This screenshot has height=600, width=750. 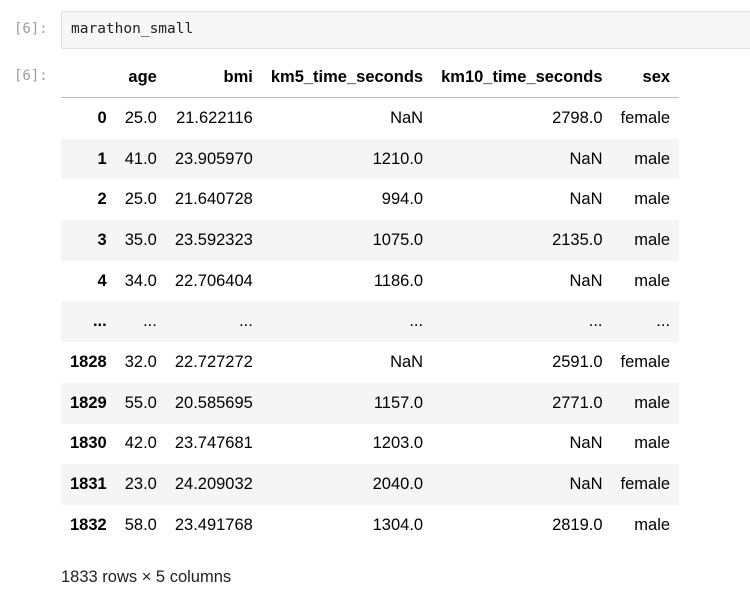 What do you see at coordinates (213, 484) in the screenshot?
I see `cell-bmi: 24.209032` at bounding box center [213, 484].